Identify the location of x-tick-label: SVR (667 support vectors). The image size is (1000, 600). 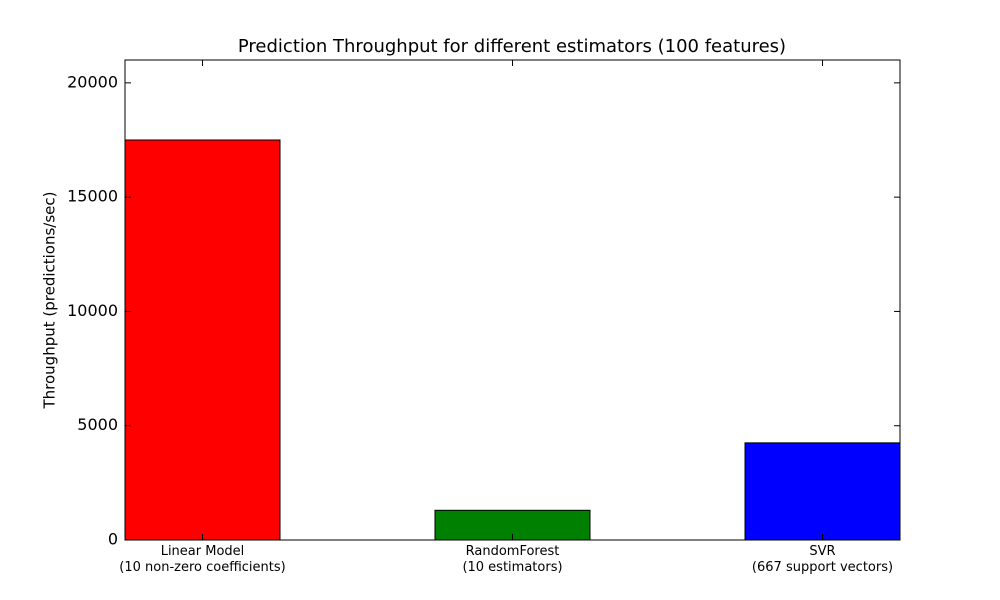
(822, 559).